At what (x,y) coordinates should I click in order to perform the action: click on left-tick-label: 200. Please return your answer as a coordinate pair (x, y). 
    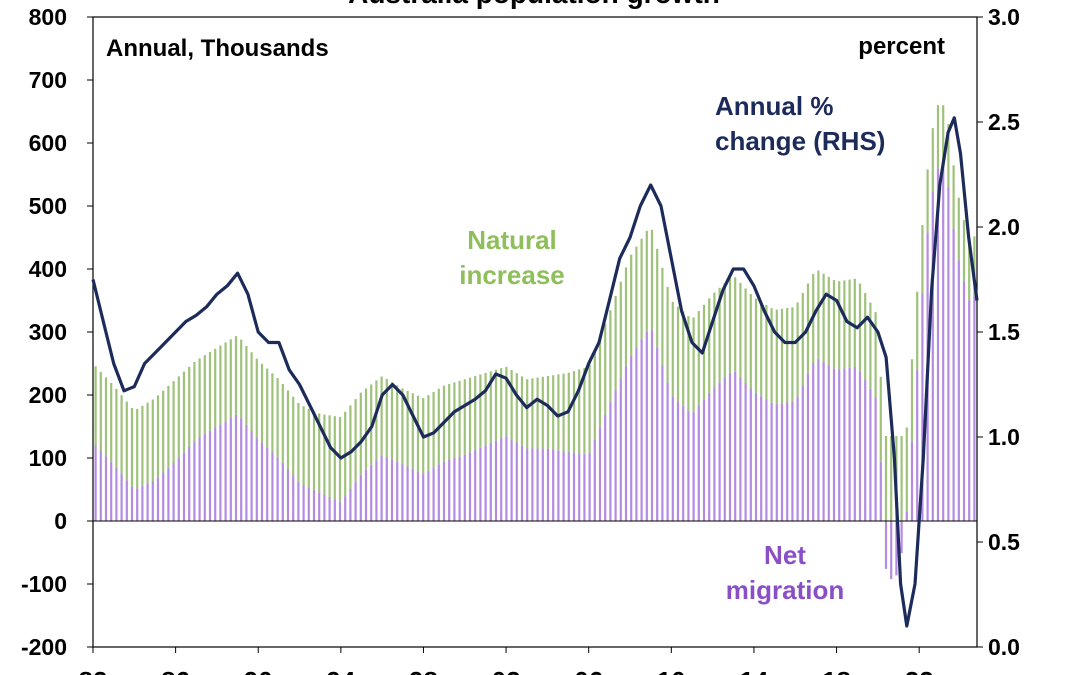
    Looking at the image, I should click on (48, 395).